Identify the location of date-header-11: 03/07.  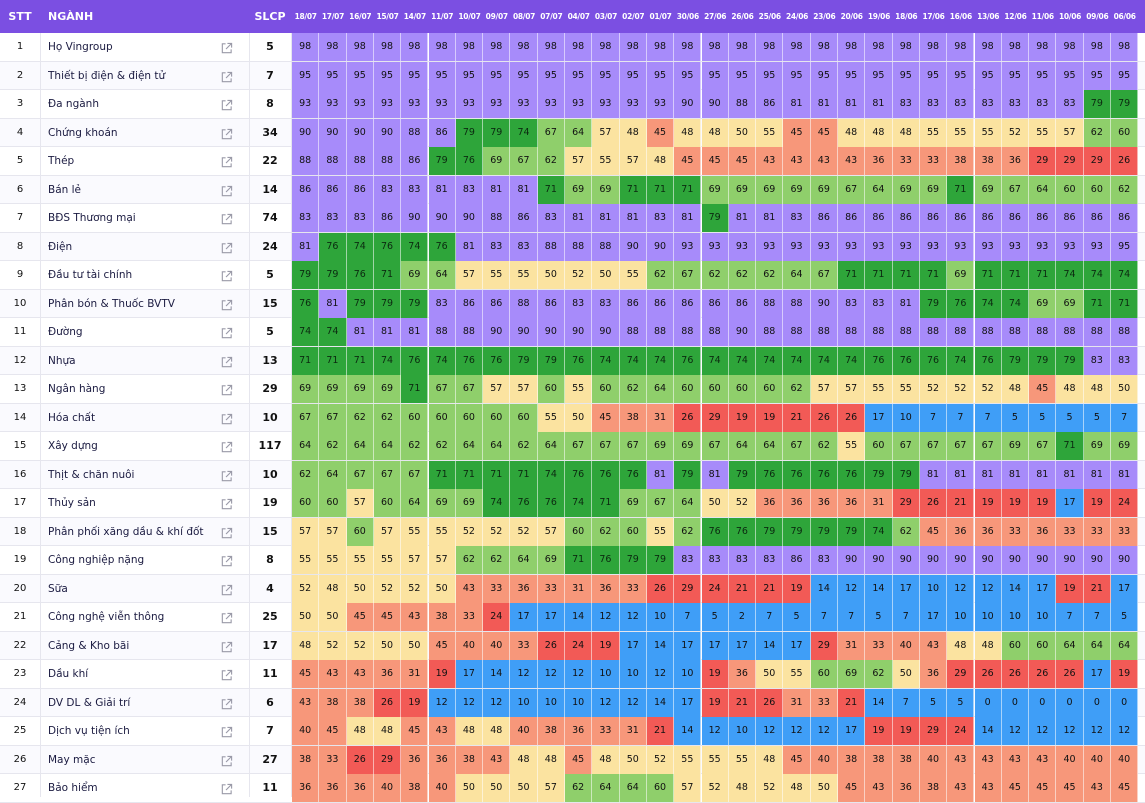
(605, 16).